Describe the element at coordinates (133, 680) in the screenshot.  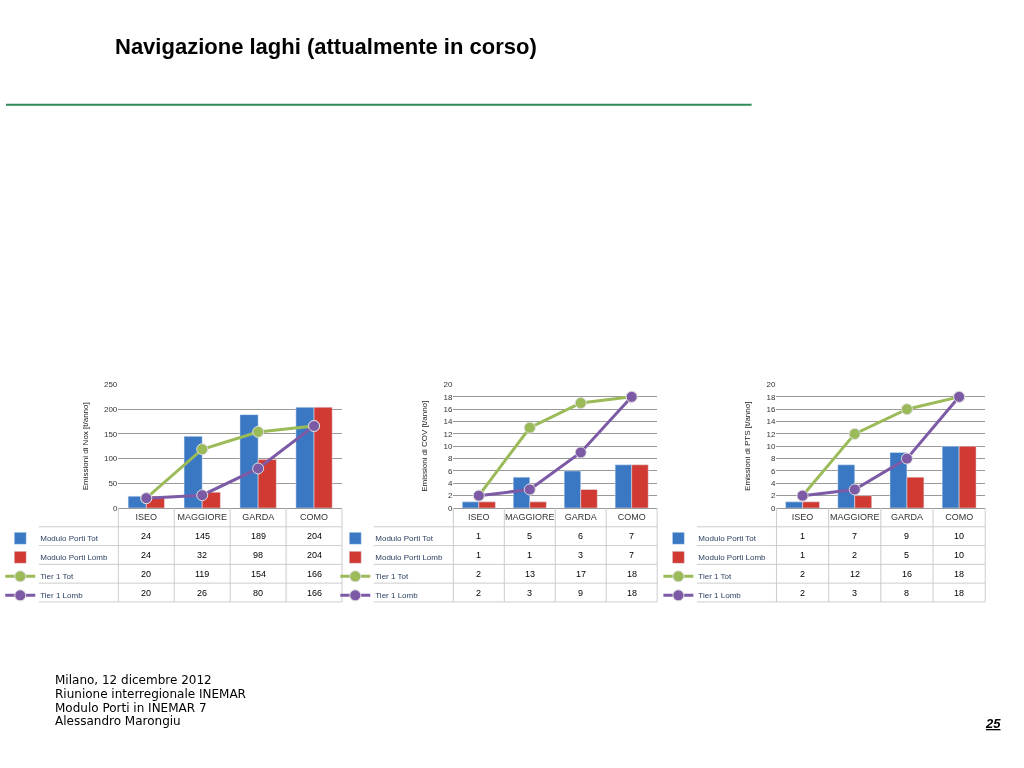
I see `text: Milano, 12 dicembre 2012` at that location.